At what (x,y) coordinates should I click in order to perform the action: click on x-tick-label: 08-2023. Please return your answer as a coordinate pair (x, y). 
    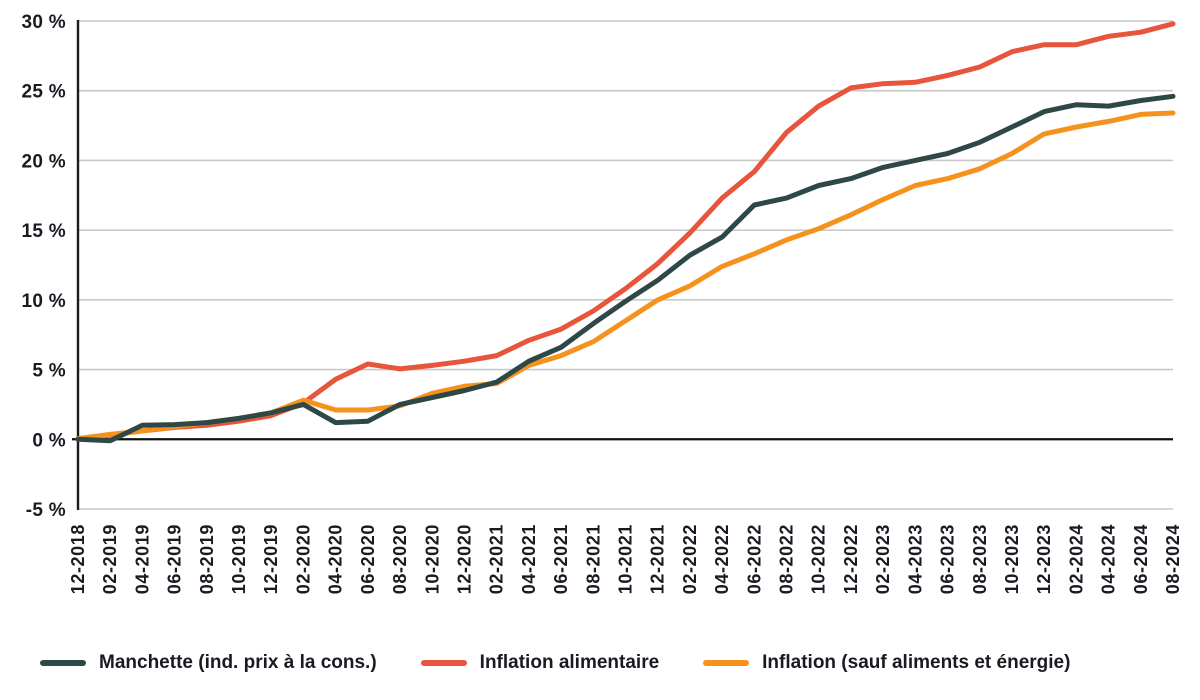
    Looking at the image, I should click on (980, 559).